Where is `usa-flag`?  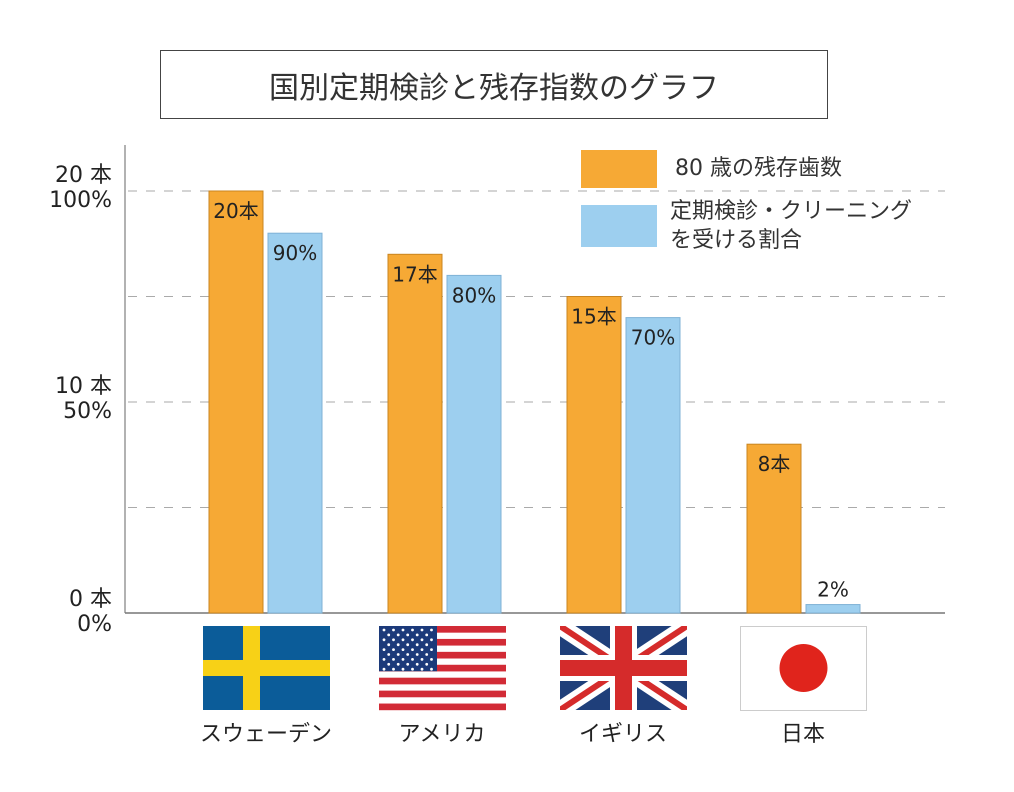 usa-flag is located at coordinates (442, 668).